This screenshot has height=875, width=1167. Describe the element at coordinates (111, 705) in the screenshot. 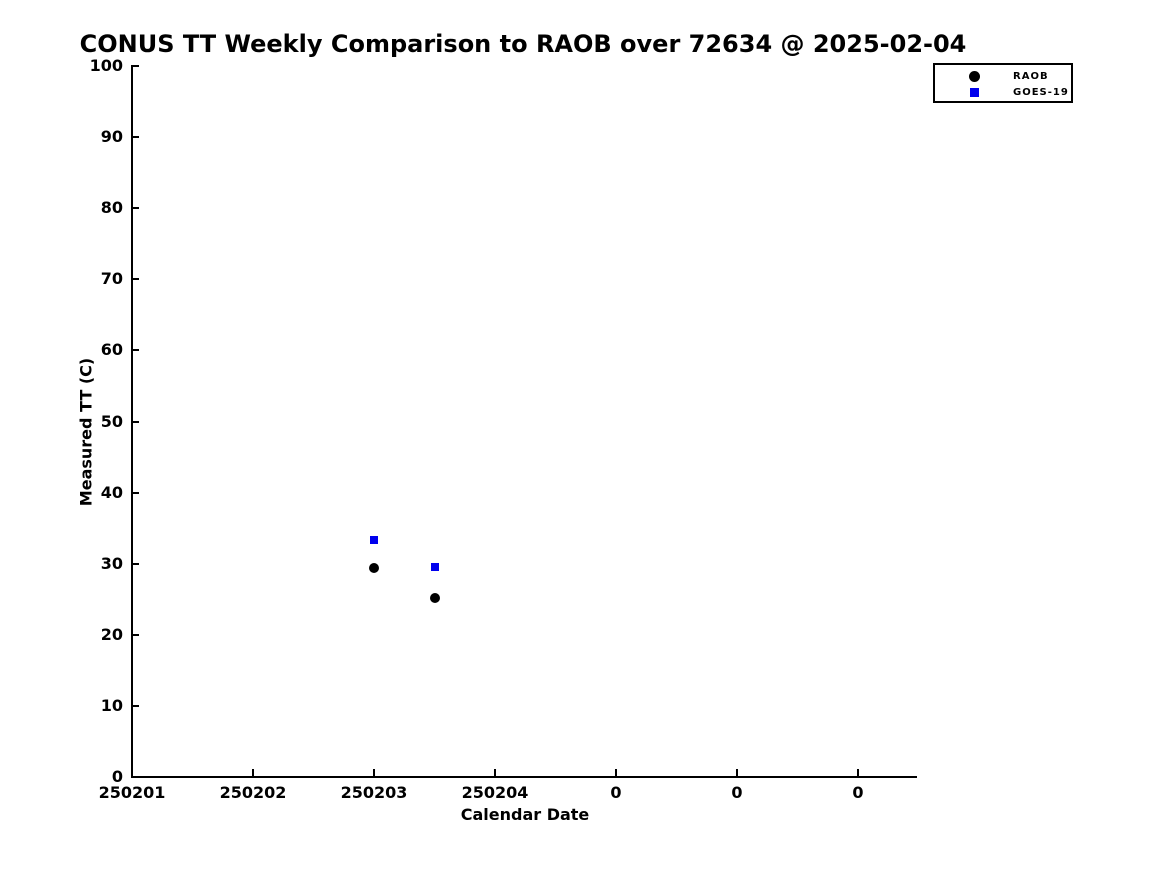

I see `y-tick-label: 10` at that location.